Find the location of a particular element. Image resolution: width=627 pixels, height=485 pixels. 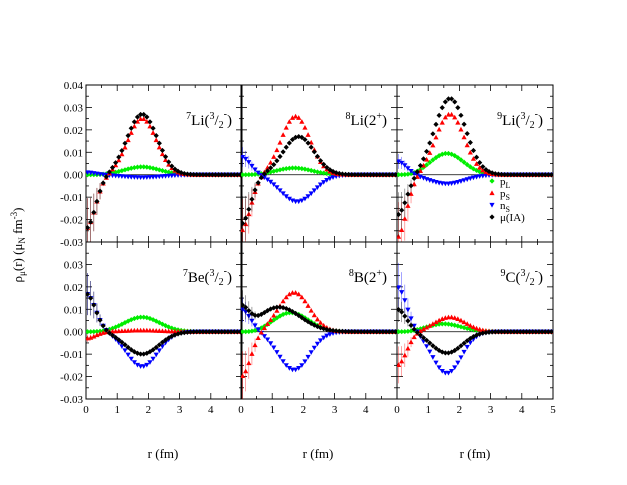

label-parity: - is located at coordinates (536, 271).